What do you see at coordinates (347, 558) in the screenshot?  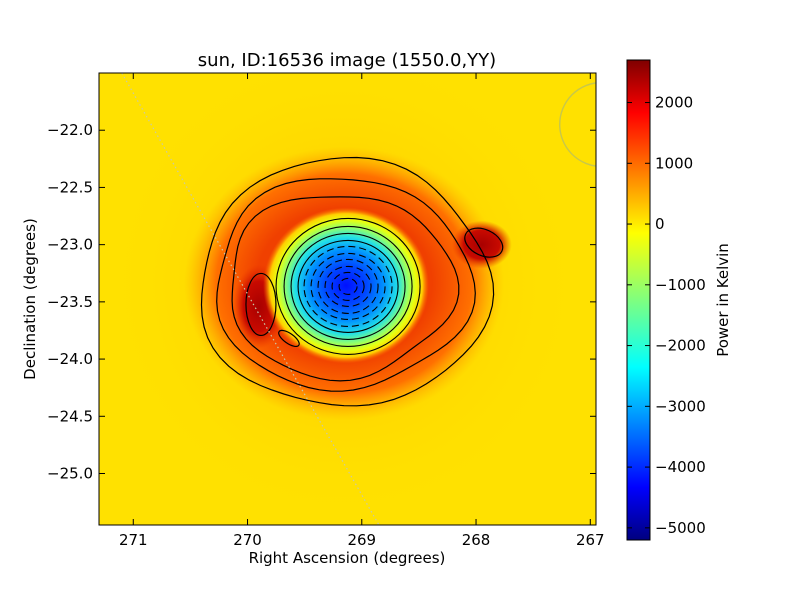 I see `x-axis-label: Right Ascension (degrees)` at bounding box center [347, 558].